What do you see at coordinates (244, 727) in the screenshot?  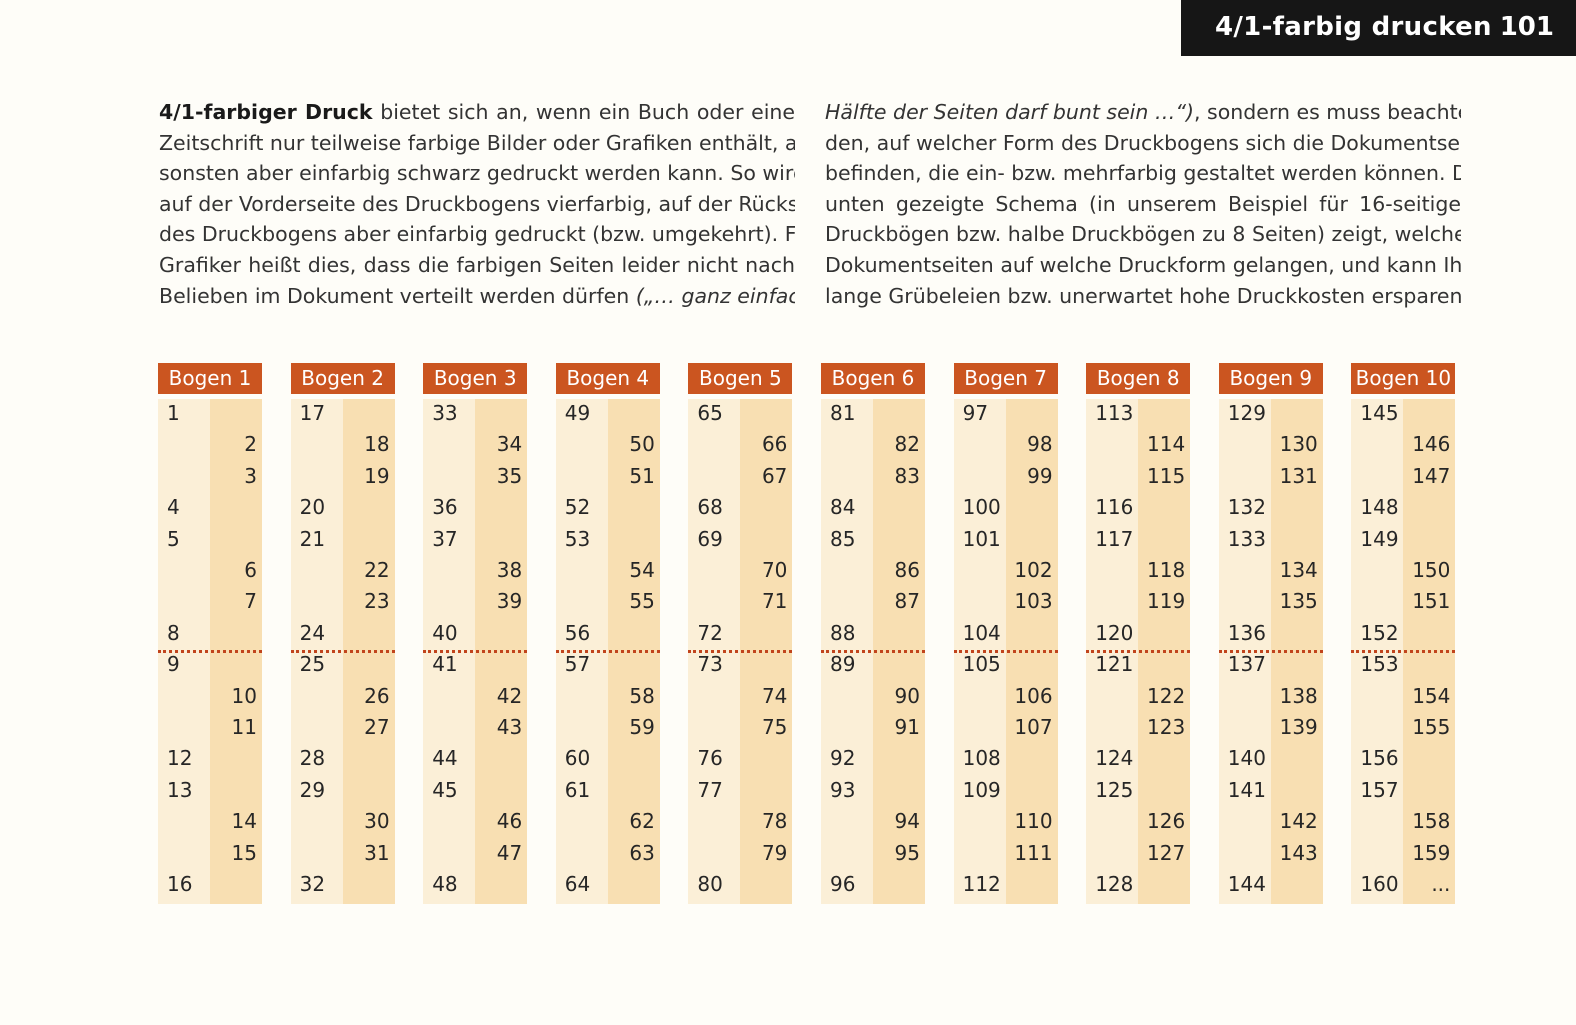 I see `page-number-cell: 11` at bounding box center [244, 727].